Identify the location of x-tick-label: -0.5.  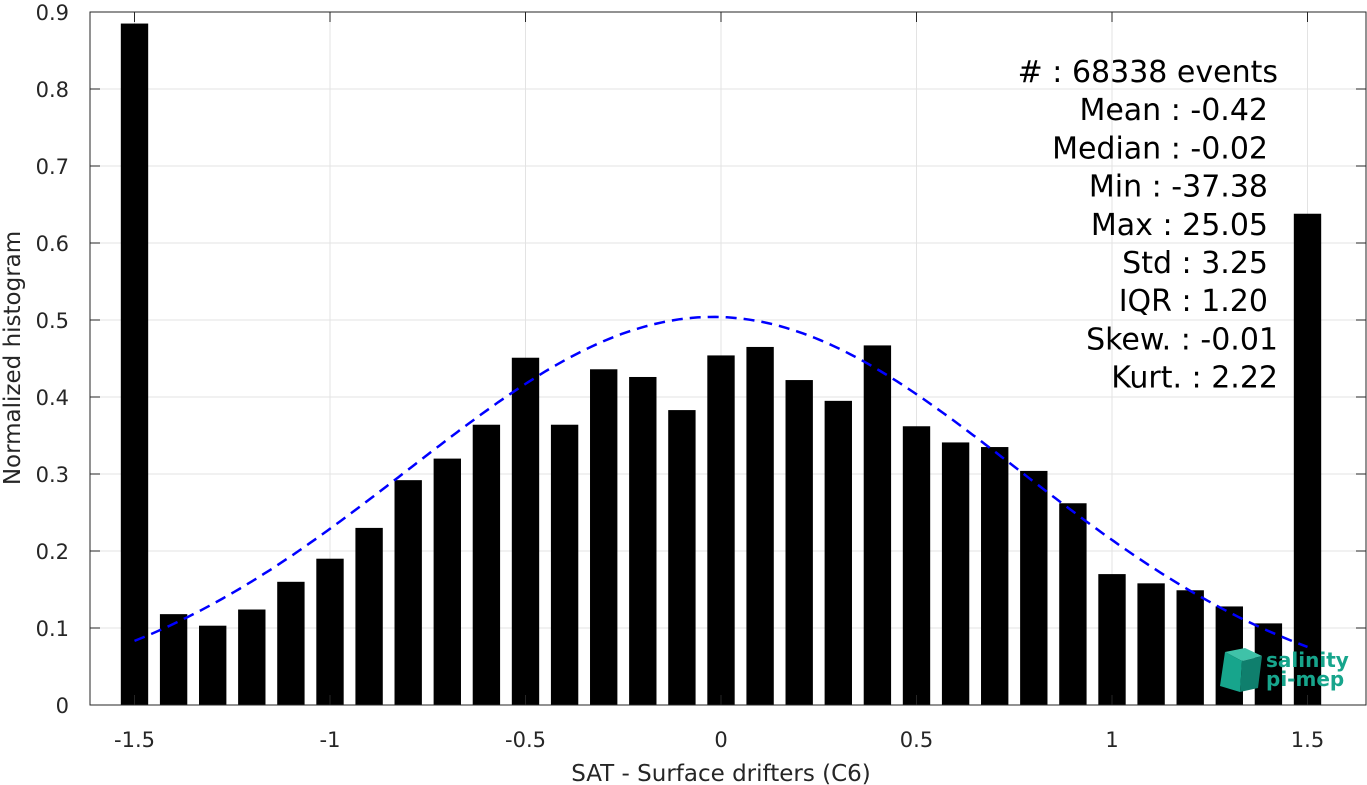
(525, 740).